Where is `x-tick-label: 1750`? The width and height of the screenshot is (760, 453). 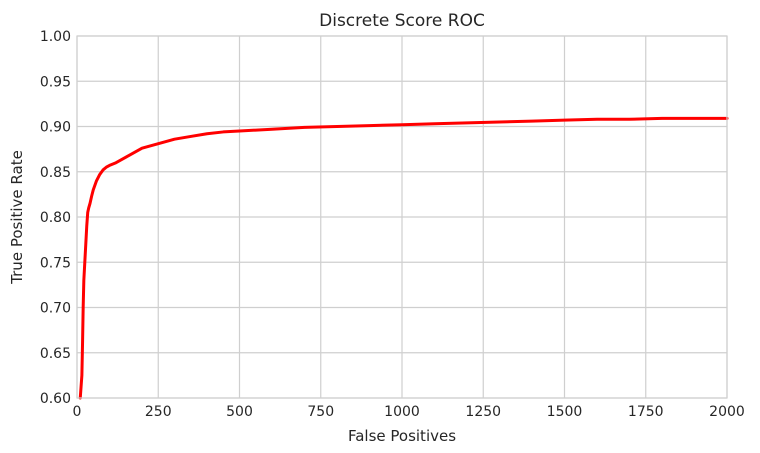
x-tick-label: 1750 is located at coordinates (646, 412).